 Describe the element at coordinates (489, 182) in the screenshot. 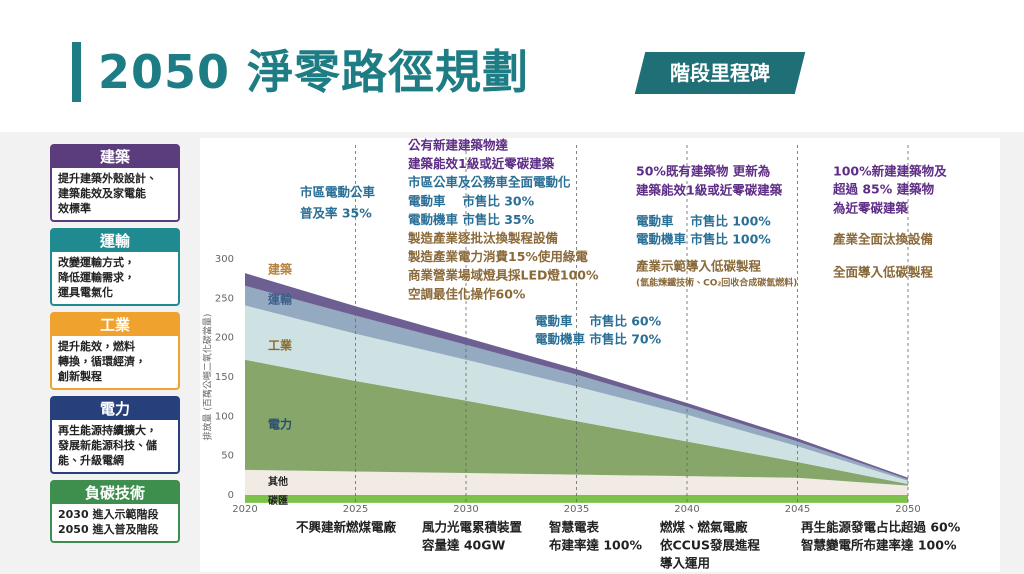

I see `milestone-text: 市區公車及公務車全面電動化` at that location.